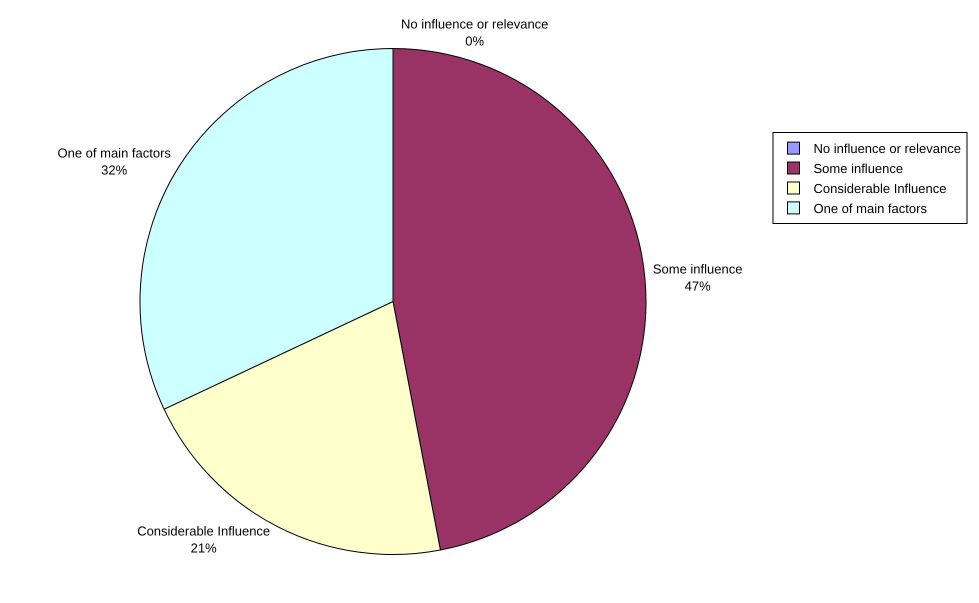 The image size is (979, 603). Describe the element at coordinates (203, 531) in the screenshot. I see `slice-label: Considerable Influence` at that location.